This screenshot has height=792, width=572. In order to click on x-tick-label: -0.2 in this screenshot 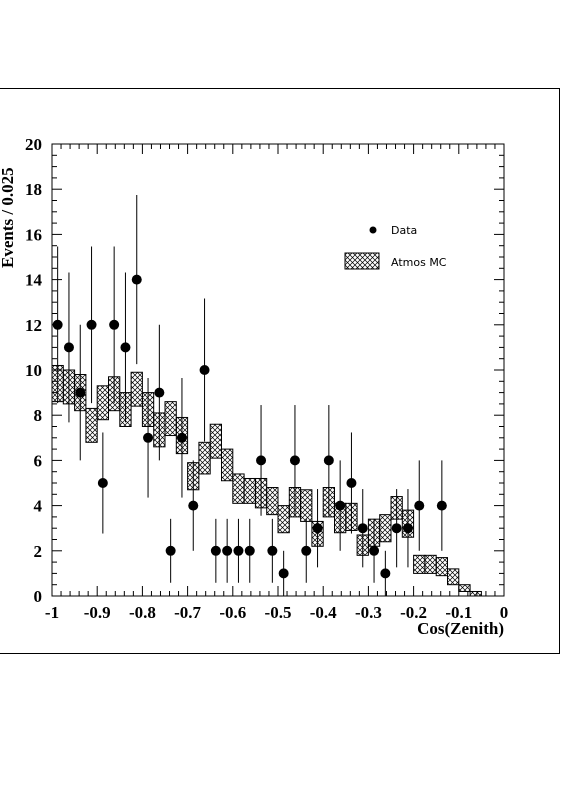, I will do `click(413, 612)`.